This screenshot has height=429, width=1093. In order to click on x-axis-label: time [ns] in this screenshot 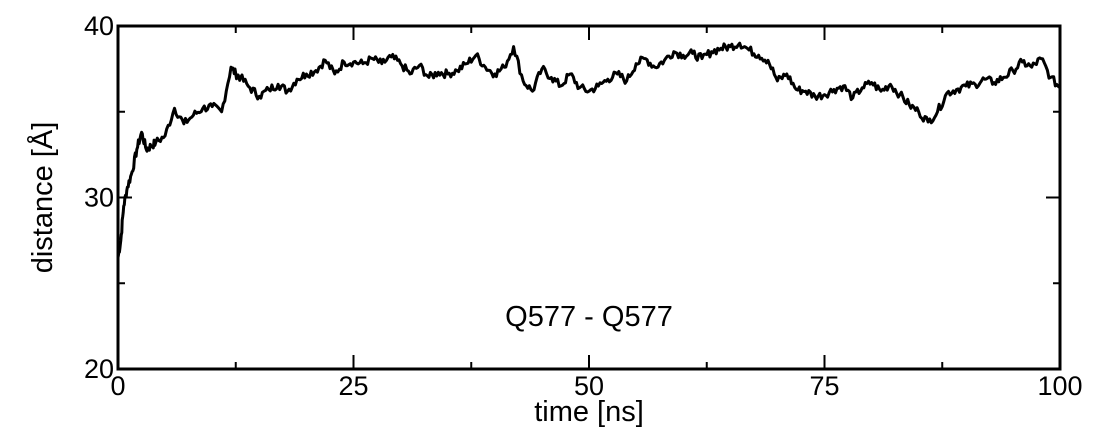, I will do `click(589, 412)`.